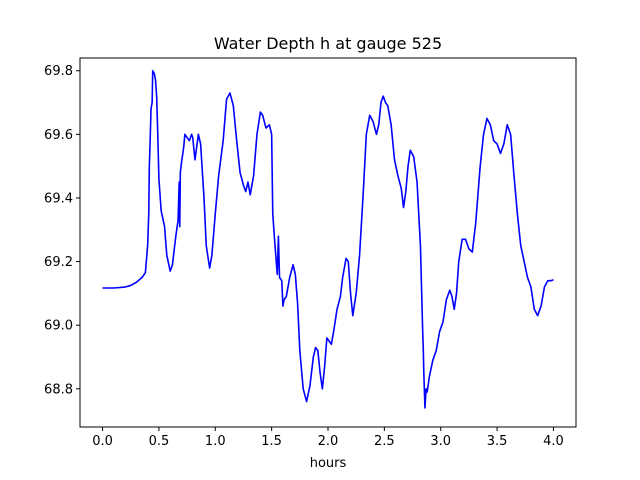 This screenshot has width=640, height=480. I want to click on y-tick-label: 69.2, so click(58, 262).